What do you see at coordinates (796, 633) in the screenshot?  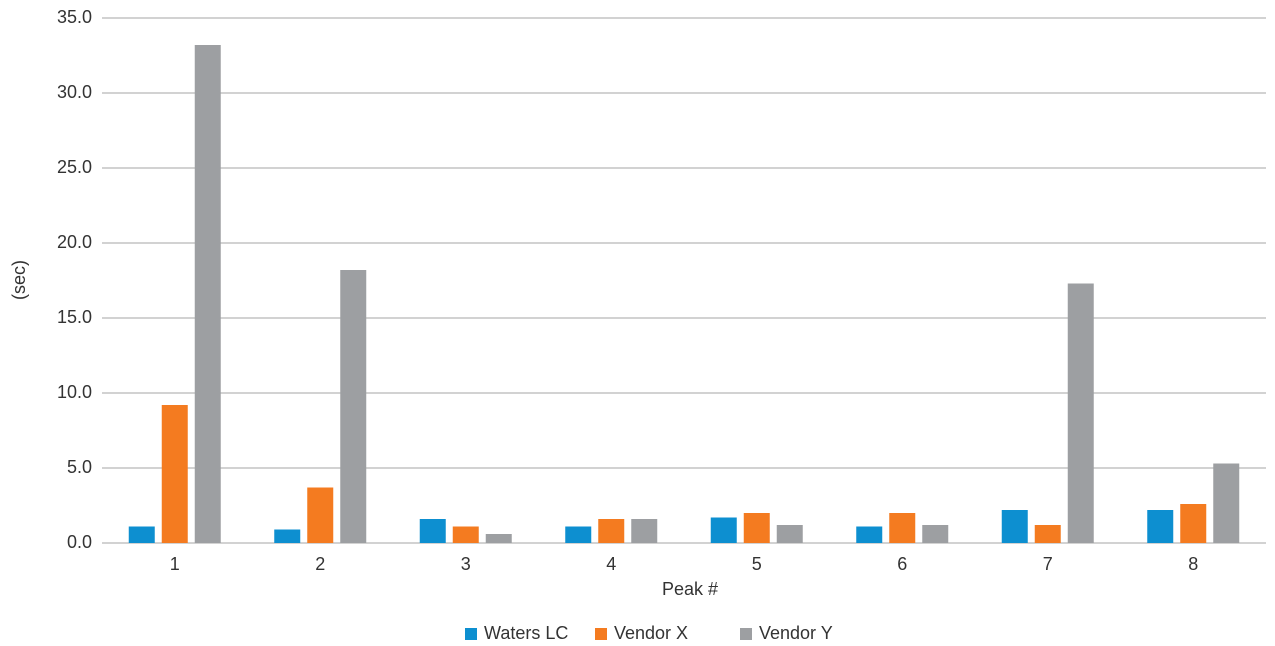 I see `legend-label: Vendor Y` at bounding box center [796, 633].